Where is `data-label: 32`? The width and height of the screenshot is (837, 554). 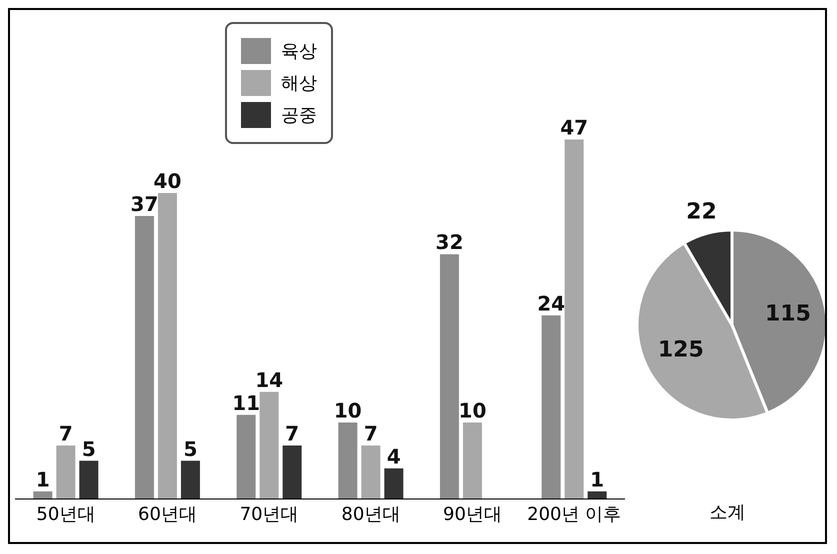 data-label: 32 is located at coordinates (450, 242).